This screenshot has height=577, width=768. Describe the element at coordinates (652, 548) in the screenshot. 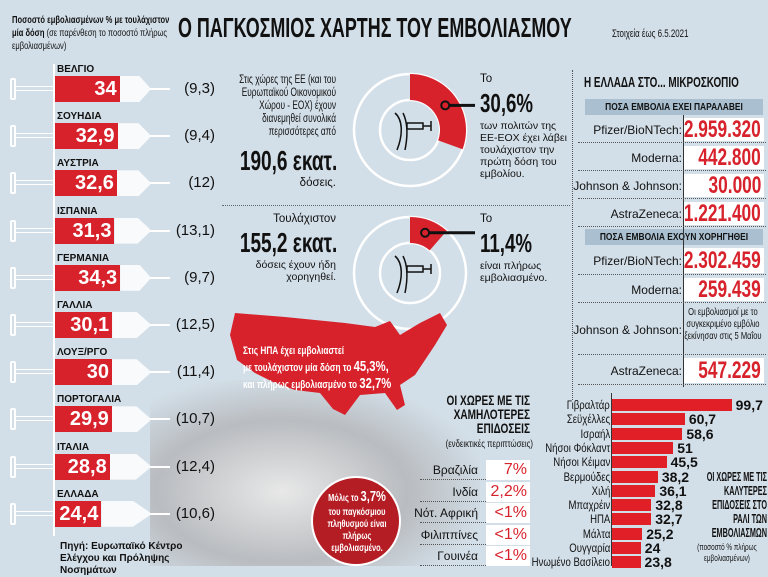

I see `bar-value: 24` at that location.